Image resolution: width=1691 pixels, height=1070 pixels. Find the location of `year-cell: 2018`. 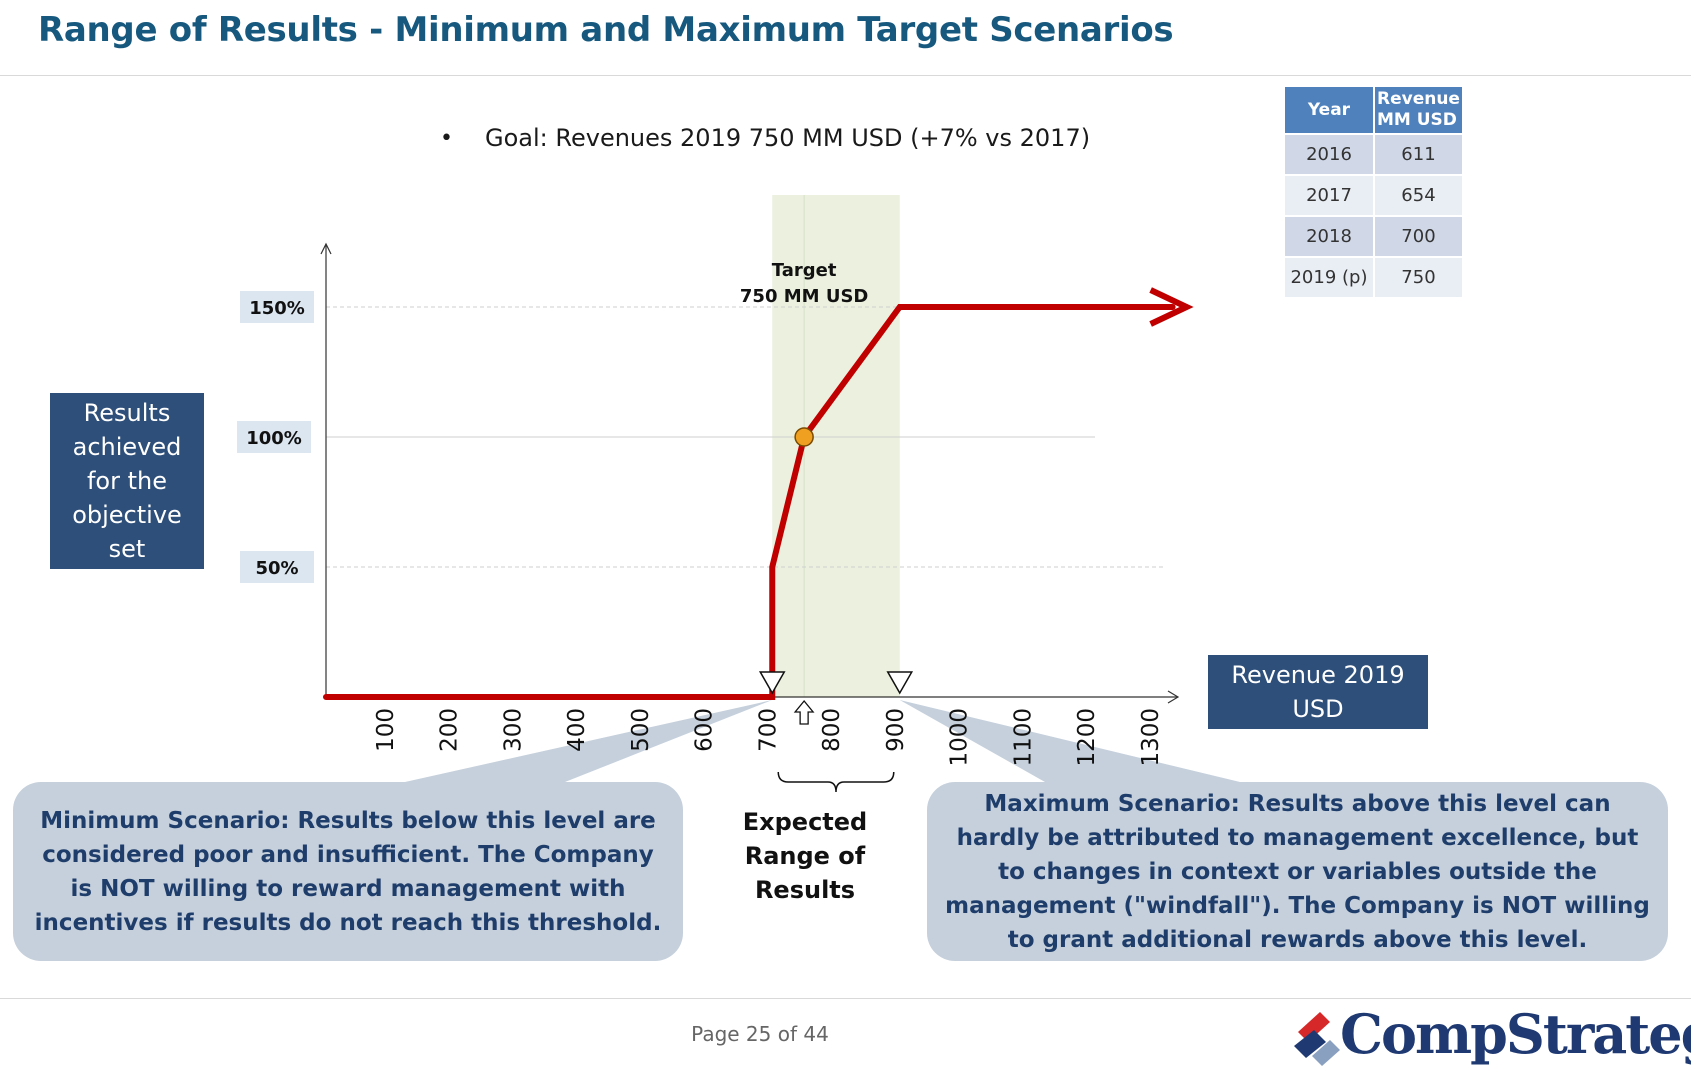

year-cell: 2018 is located at coordinates (1329, 236).